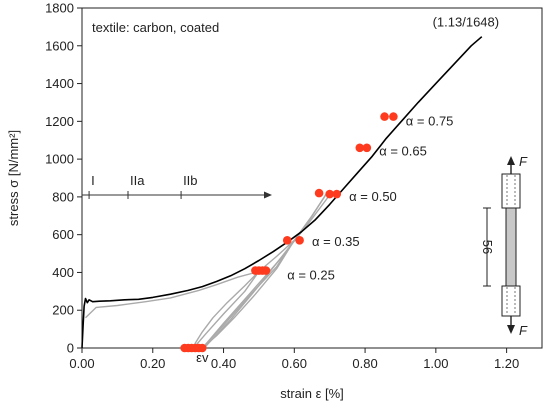 The height and width of the screenshot is (406, 550). What do you see at coordinates (59, 45) in the screenshot?
I see `y-tick-label: 1600` at bounding box center [59, 45].